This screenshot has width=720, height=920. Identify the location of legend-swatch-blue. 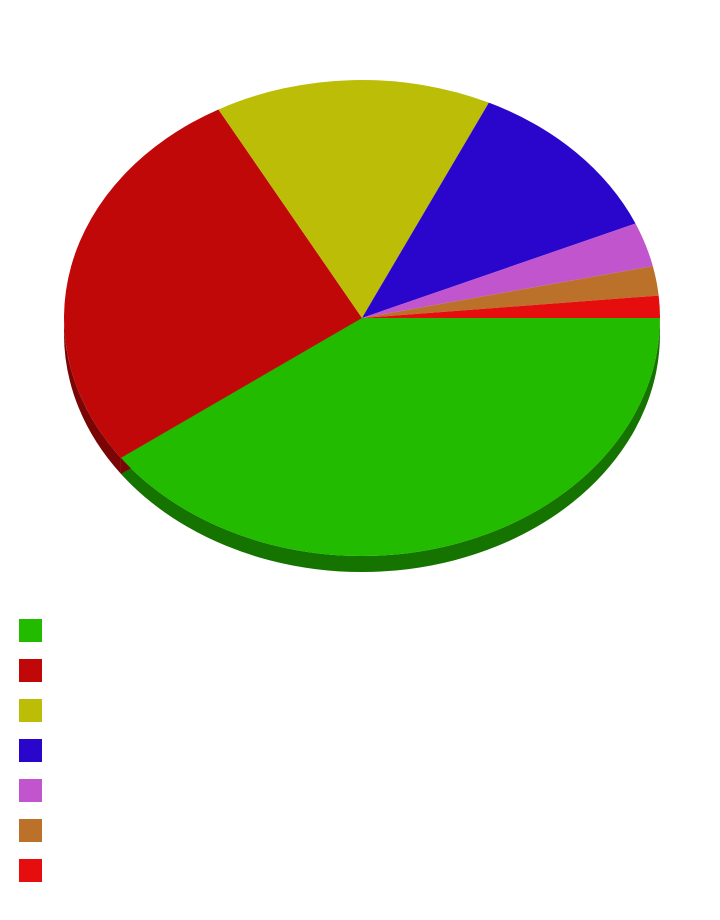
(30, 750).